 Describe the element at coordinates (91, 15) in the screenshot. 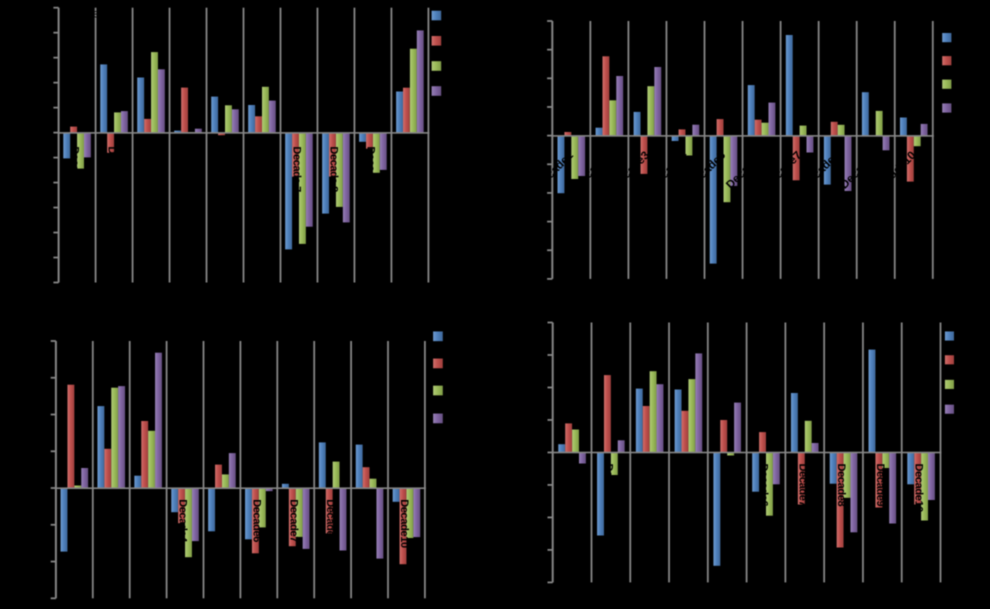

I see `svg-text: Dutse, JI` at that location.